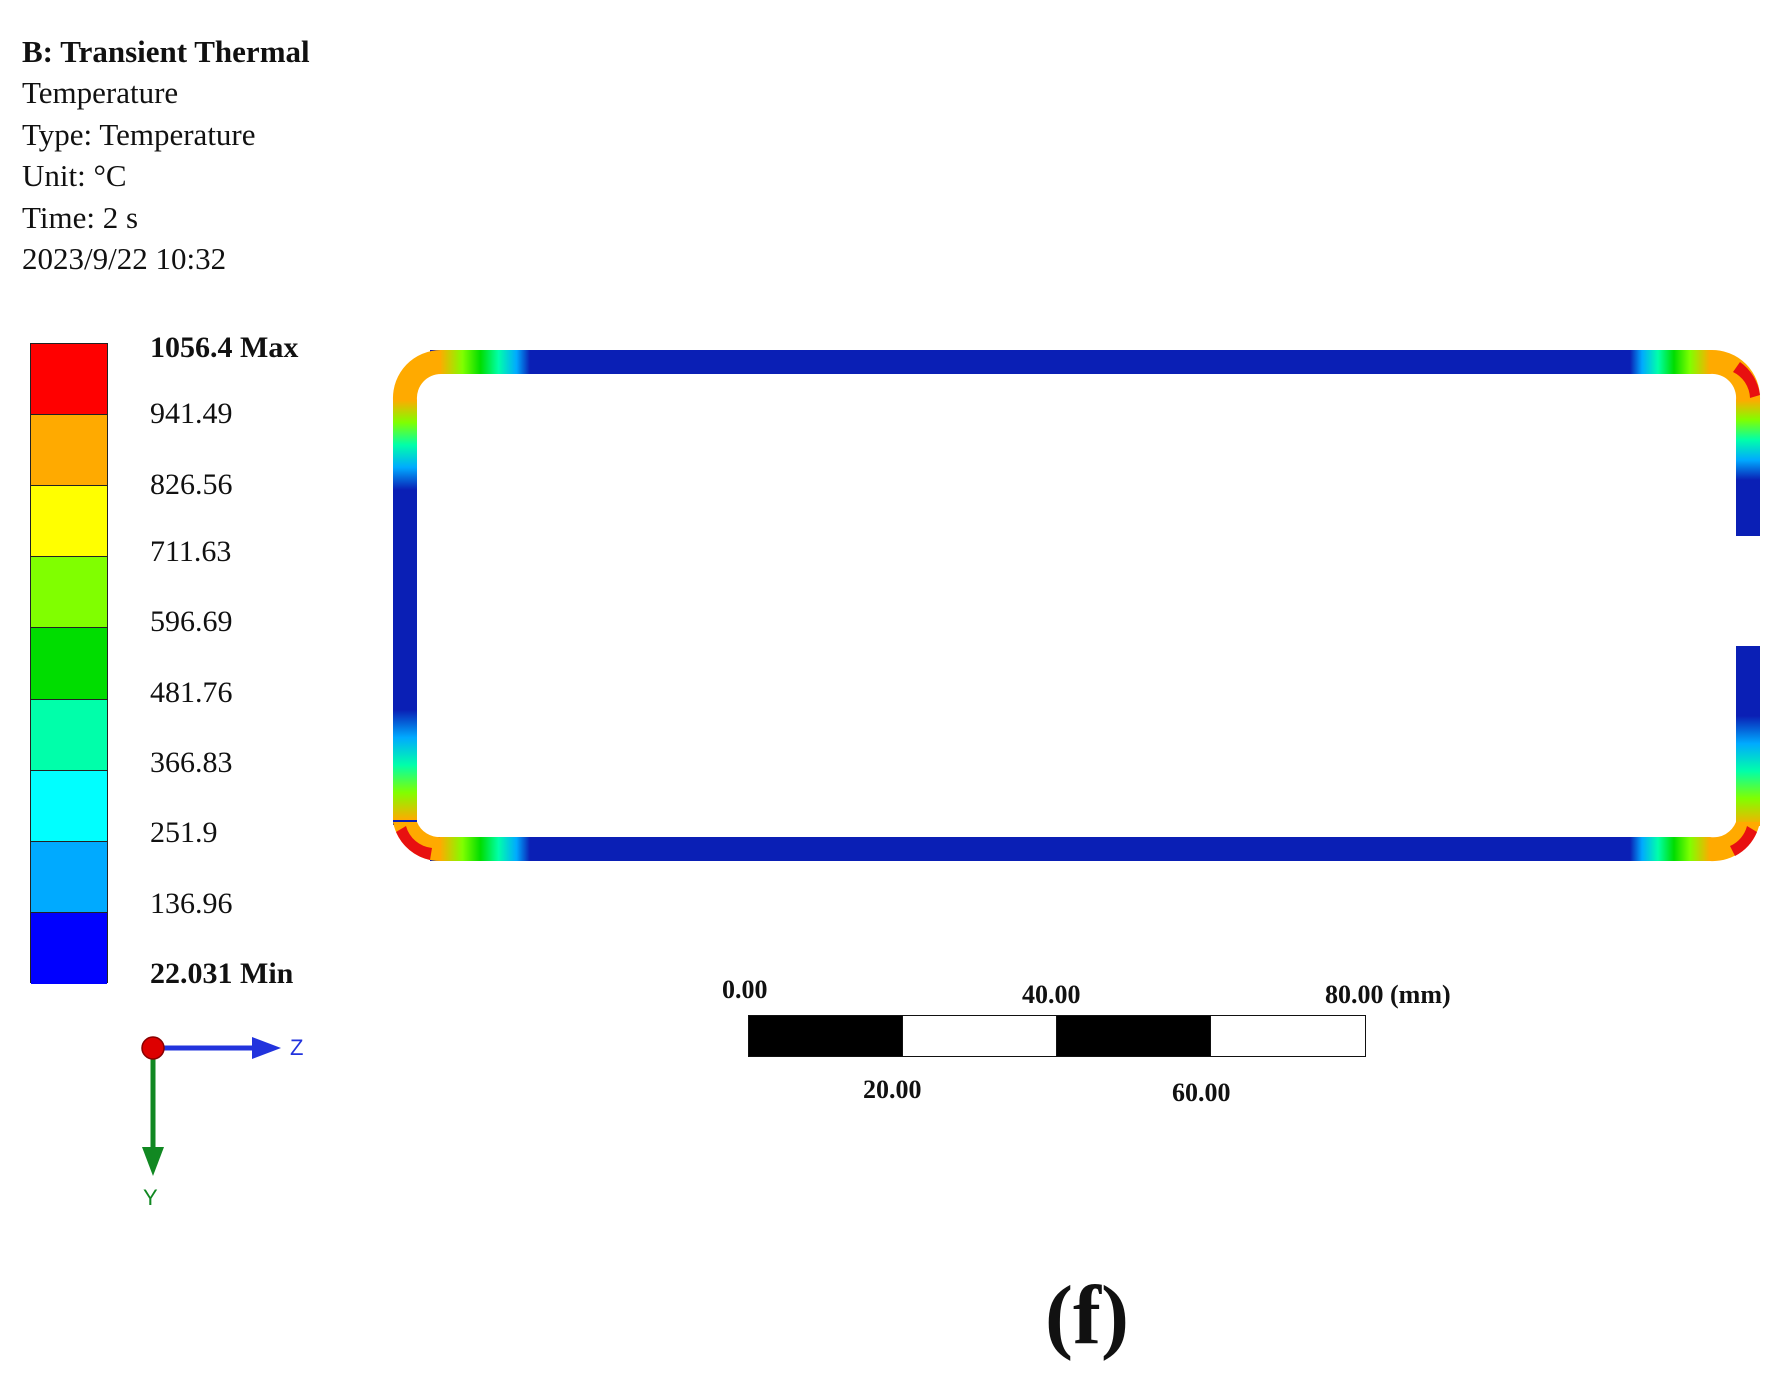  What do you see at coordinates (222, 973) in the screenshot?
I see `legend-min-label: 22.031 Min` at bounding box center [222, 973].